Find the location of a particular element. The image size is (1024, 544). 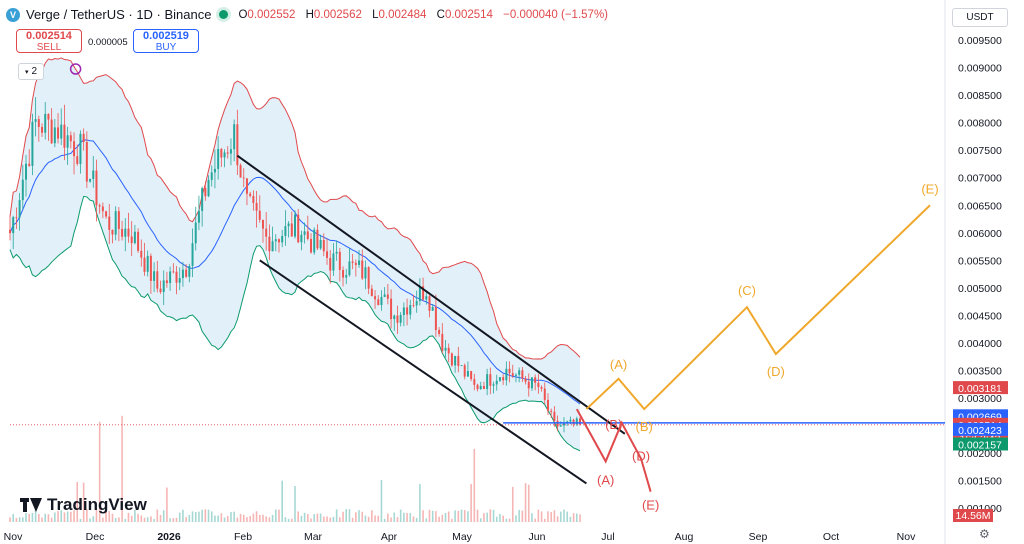

symbol-title: Verge / TetherUS · 1D · Binance is located at coordinates (119, 14).